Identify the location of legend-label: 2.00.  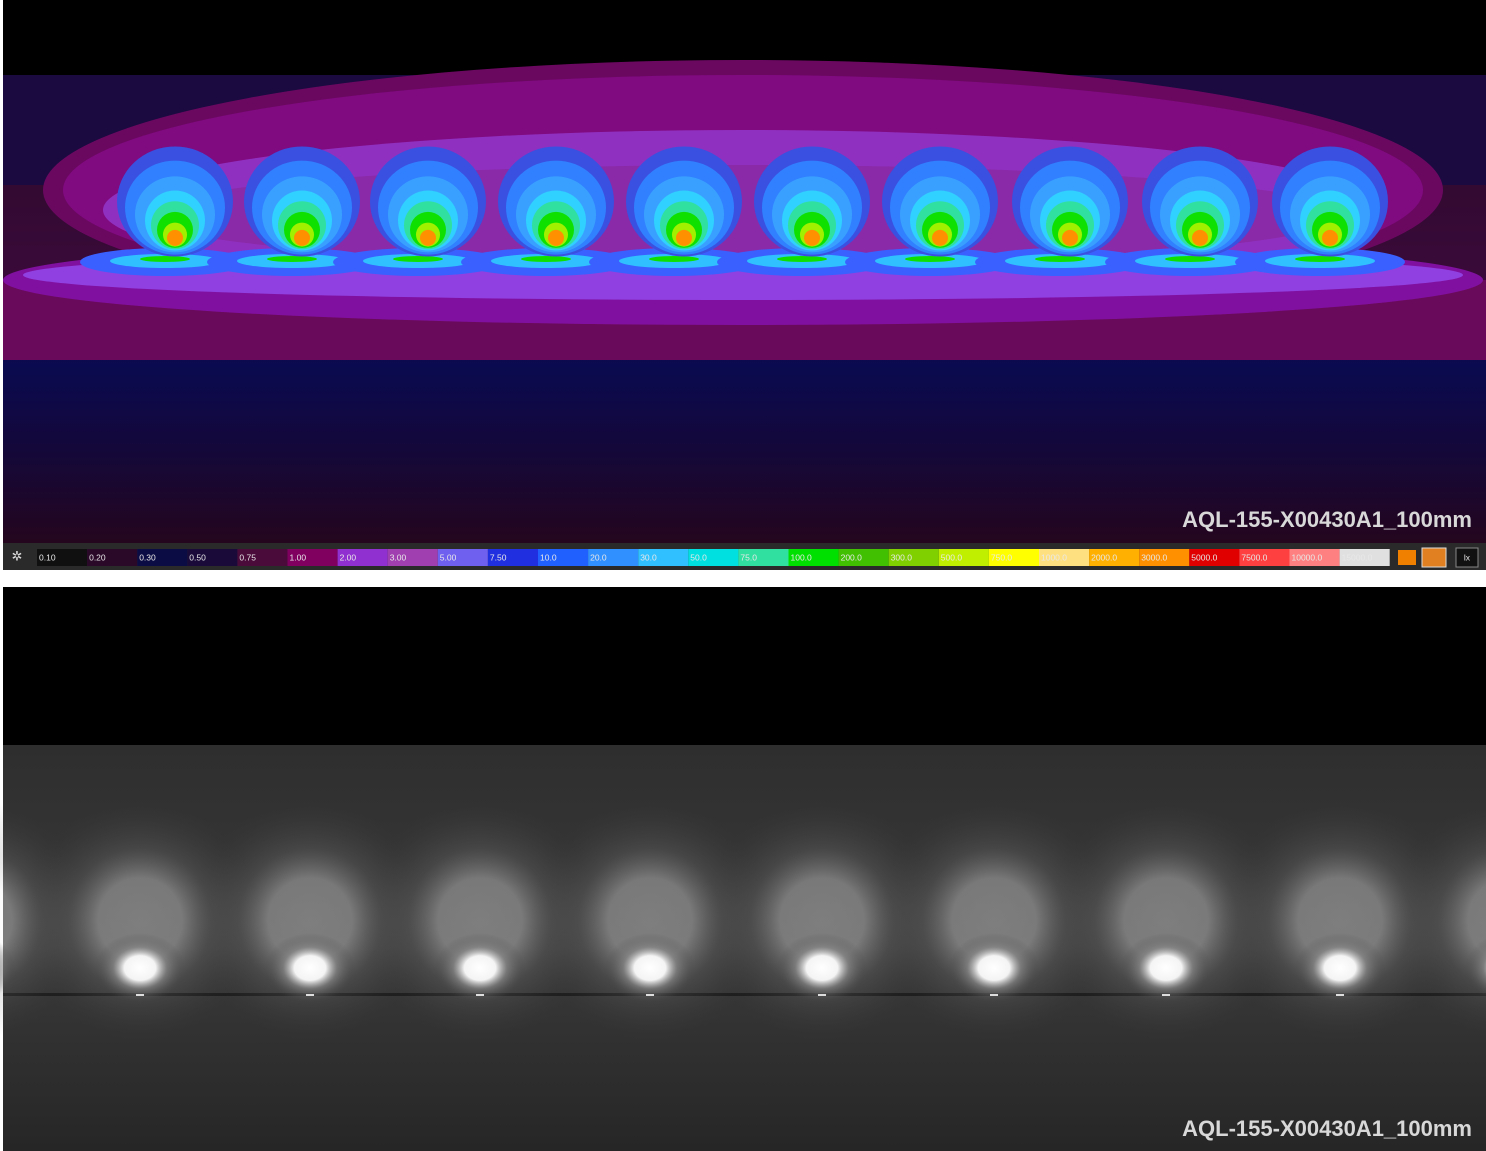
(348, 557).